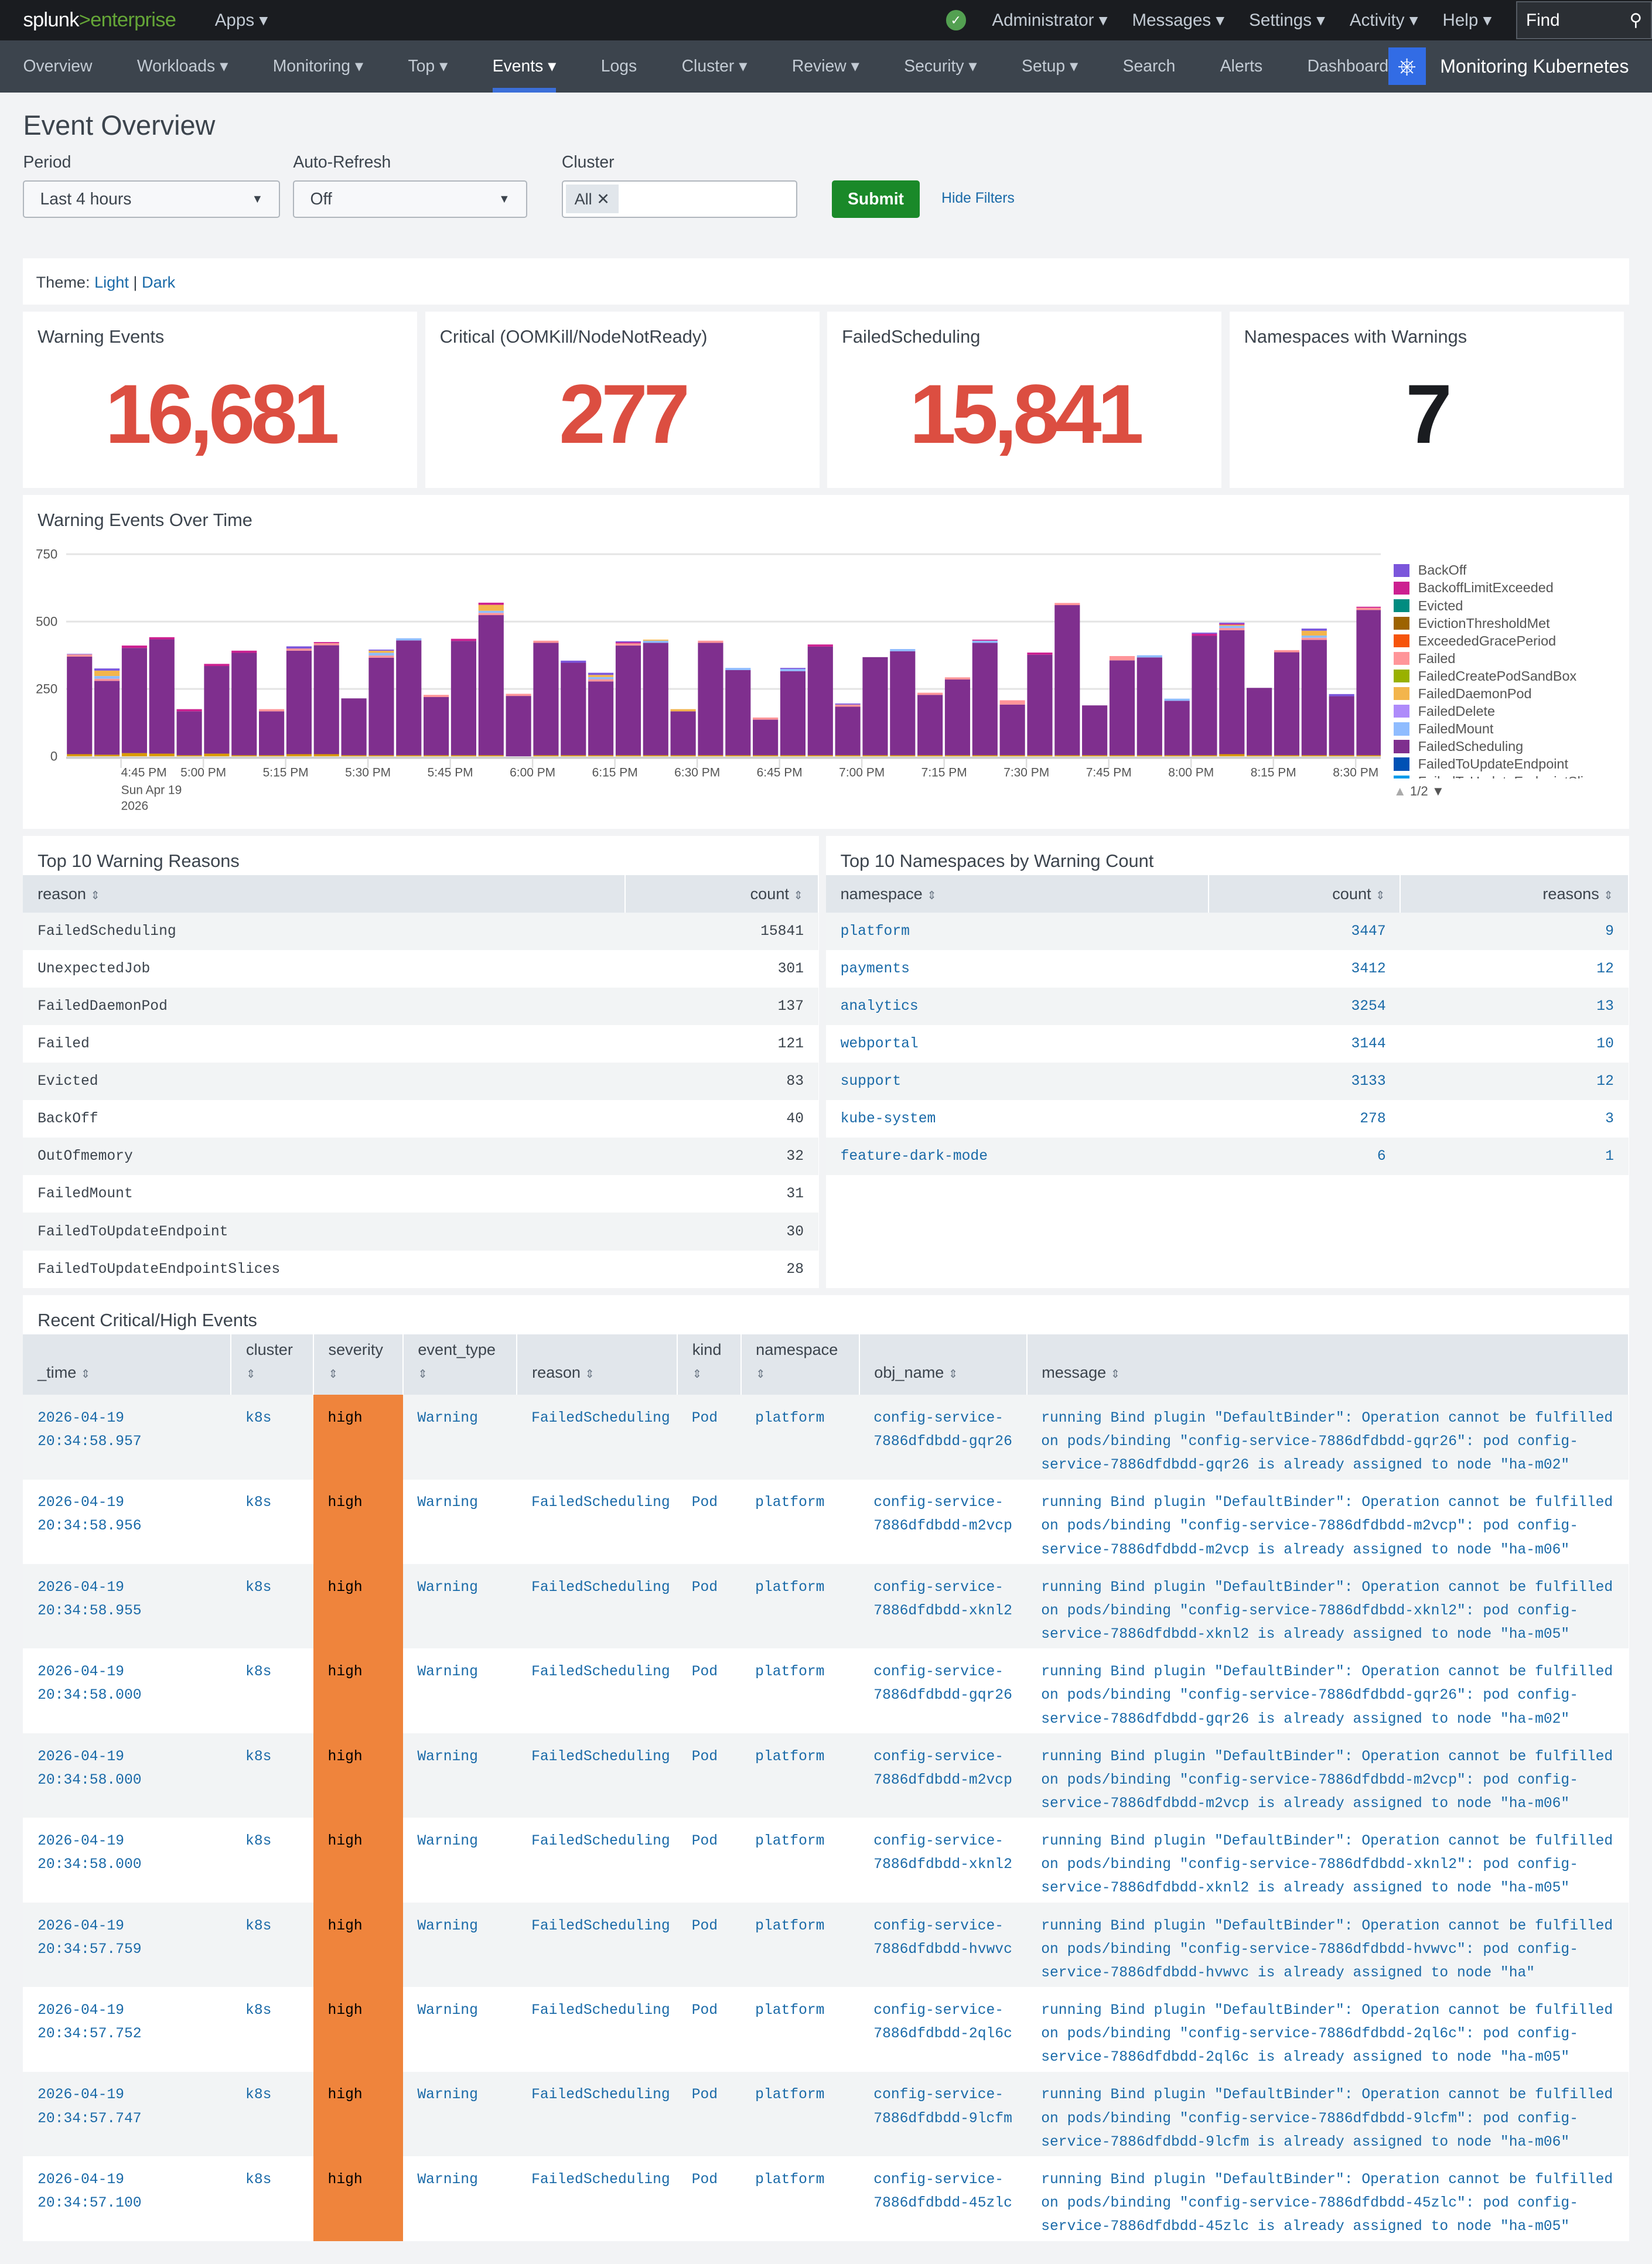  I want to click on auto-refresh-dropdown: Off ▼, so click(410, 199).